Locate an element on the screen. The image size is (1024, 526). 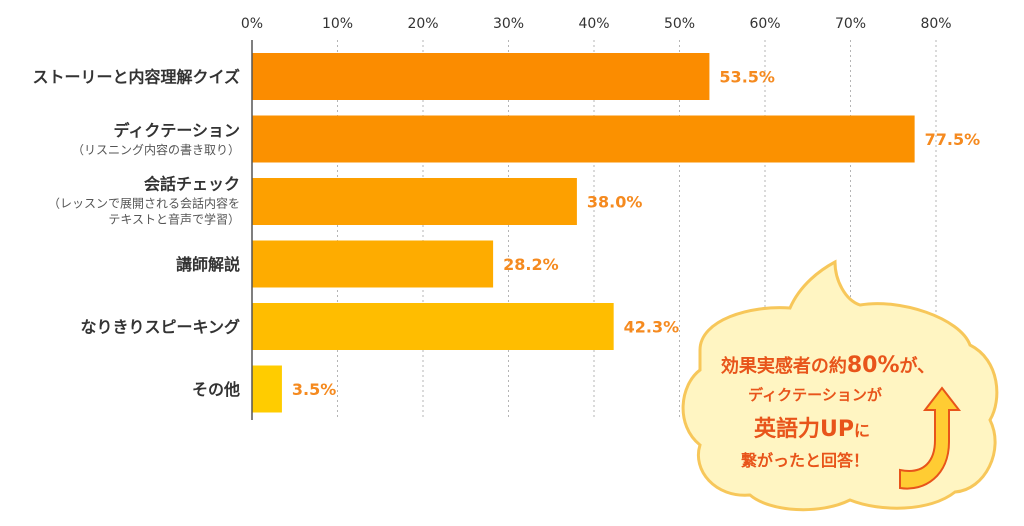
x-tick-label: 30% is located at coordinates (508, 24).